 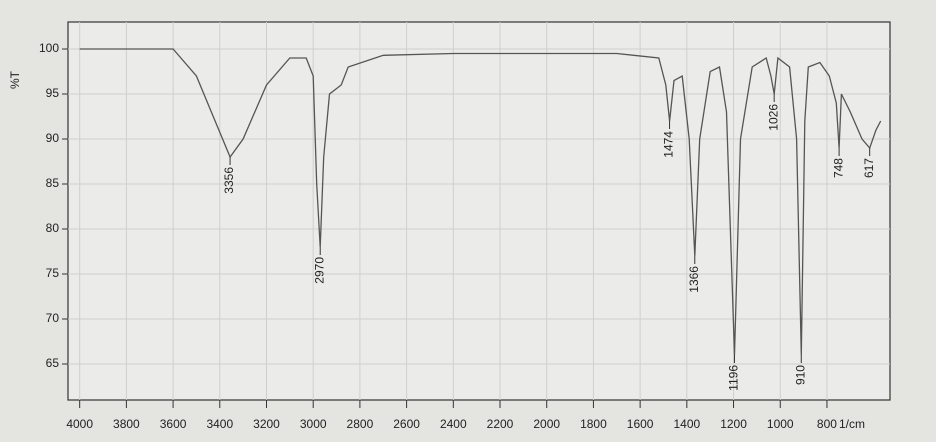 I want to click on x-tick-label: 3000, so click(x=313, y=424).